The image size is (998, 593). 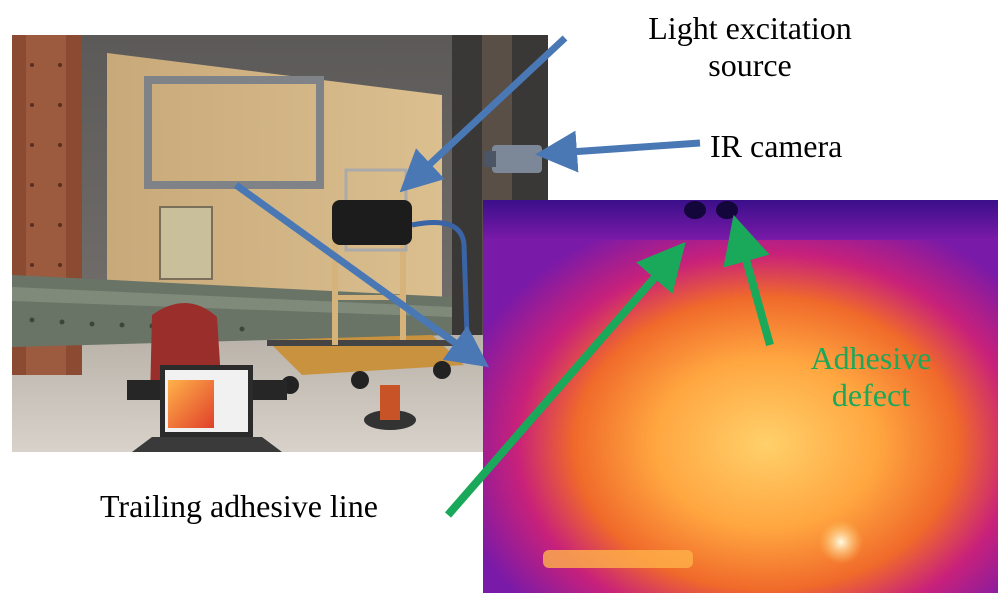 What do you see at coordinates (239, 506) in the screenshot?
I see `trailing-line-label: Trailing adhesive line` at bounding box center [239, 506].